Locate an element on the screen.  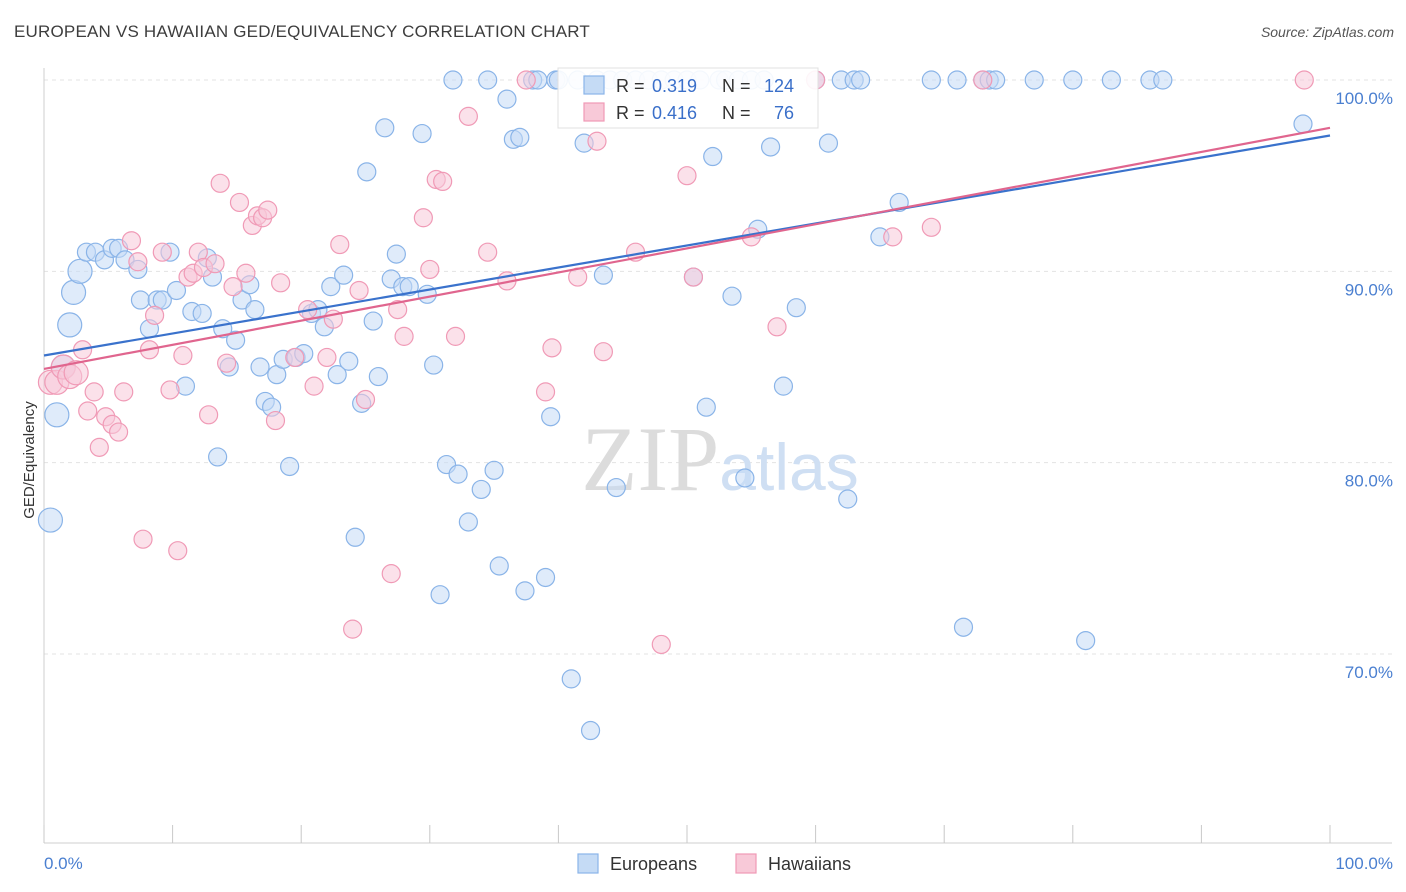
stats-n-value: 76 is located at coordinates (784, 113).